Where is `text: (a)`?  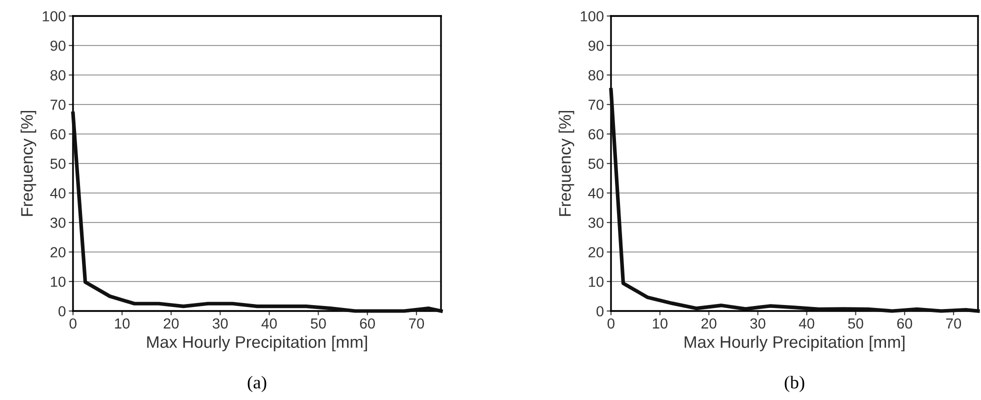 text: (a) is located at coordinates (257, 384).